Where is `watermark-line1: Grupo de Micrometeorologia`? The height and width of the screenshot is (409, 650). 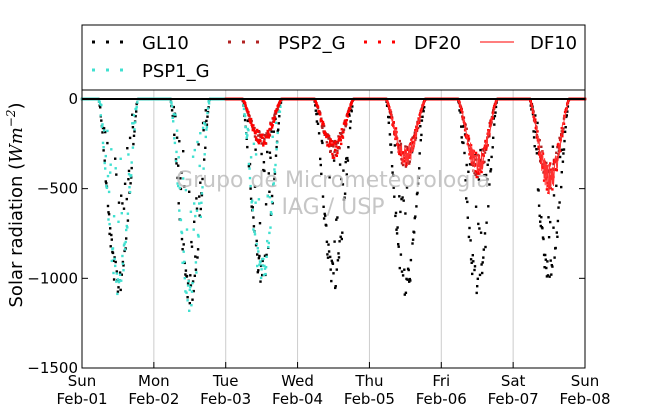
watermark-line1: Grupo de Micrometeorologia is located at coordinates (333, 180).